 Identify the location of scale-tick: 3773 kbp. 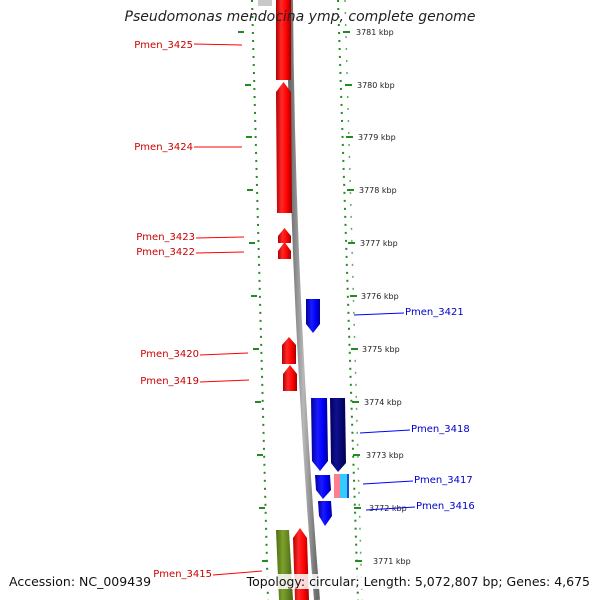
(330, 455).